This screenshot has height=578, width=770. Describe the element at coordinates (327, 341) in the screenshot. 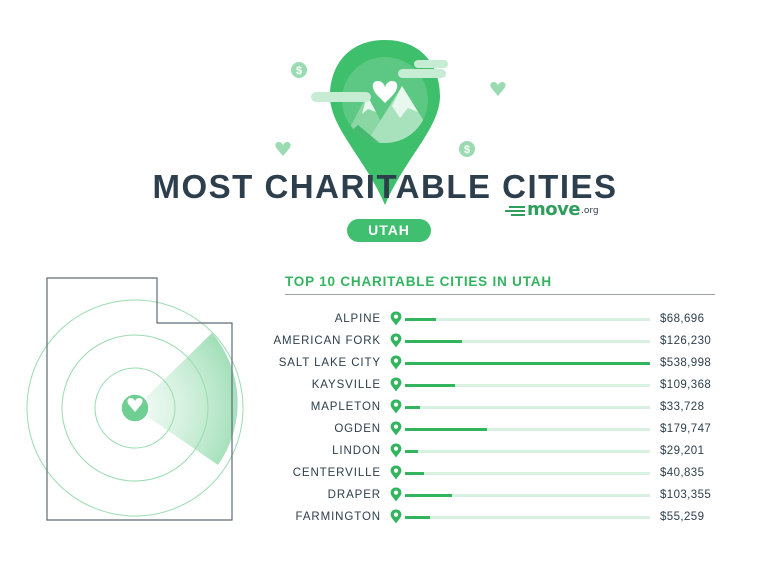

I see `city-label: AMERICAN FORK` at that location.